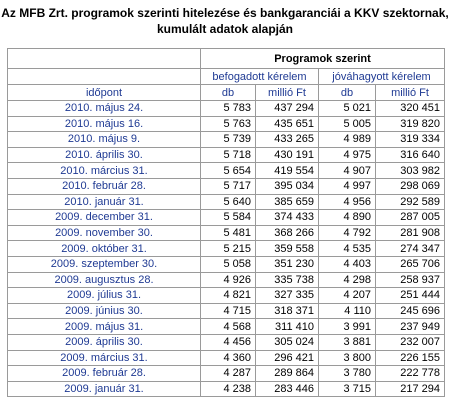 Image resolution: width=450 pixels, height=401 pixels. Describe the element at coordinates (347, 373) in the screenshot. I see `number-cell: 3 780` at that location.